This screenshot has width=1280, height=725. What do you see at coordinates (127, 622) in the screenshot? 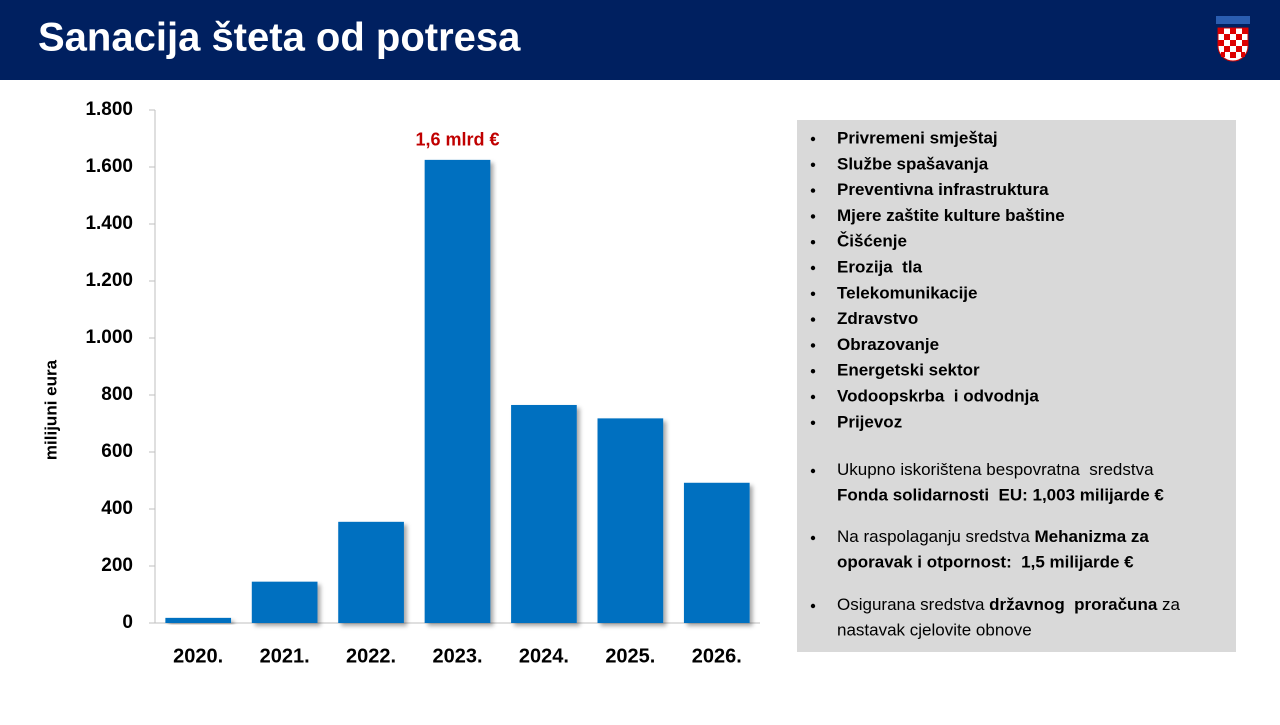
I see `y-tick-label: 0` at bounding box center [127, 622].